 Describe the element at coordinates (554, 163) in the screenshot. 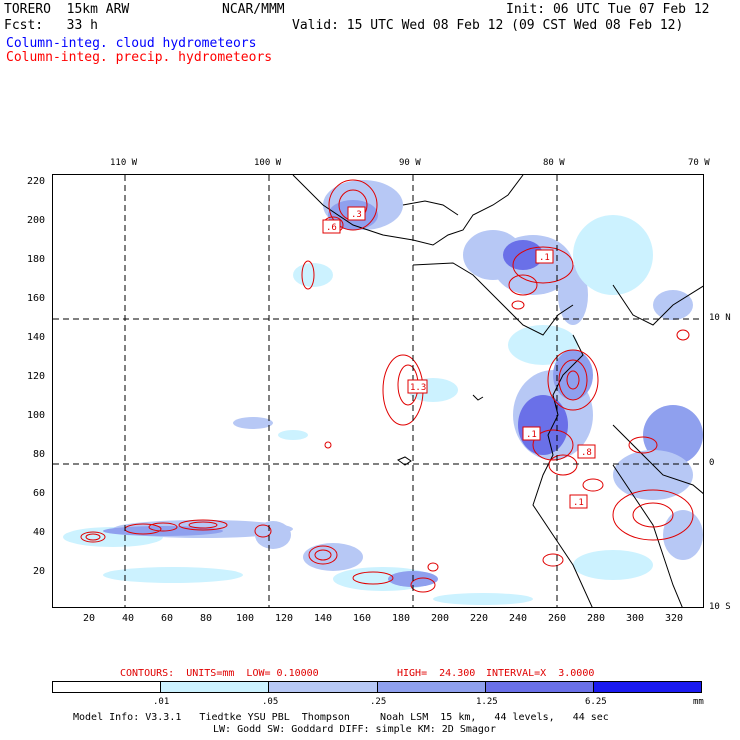

I see `lon-label-80w: 80 W` at that location.